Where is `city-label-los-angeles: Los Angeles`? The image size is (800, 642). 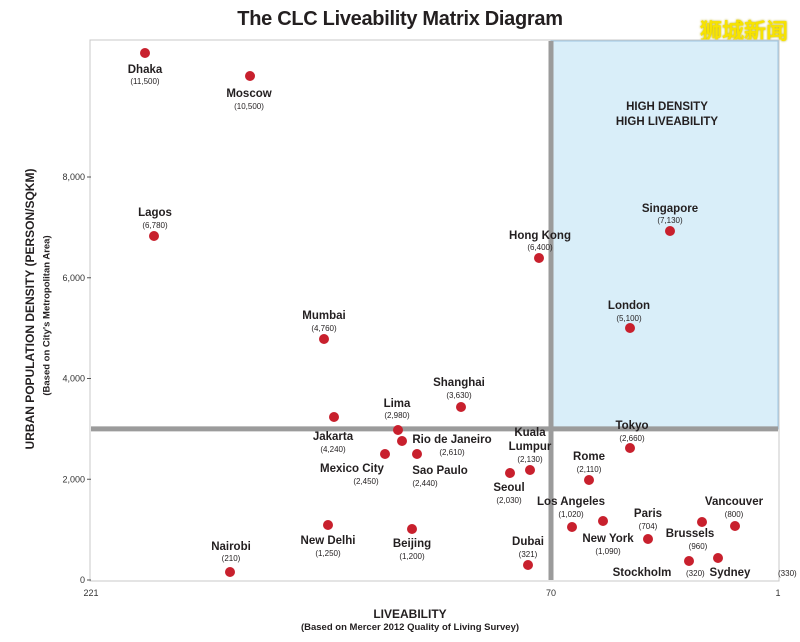 city-label-los-angeles: Los Angeles is located at coordinates (571, 502).